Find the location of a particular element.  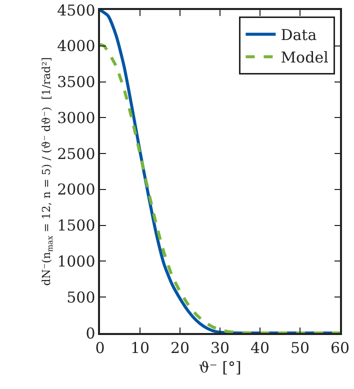

y-tick-label: 1000 is located at coordinates (76, 261).